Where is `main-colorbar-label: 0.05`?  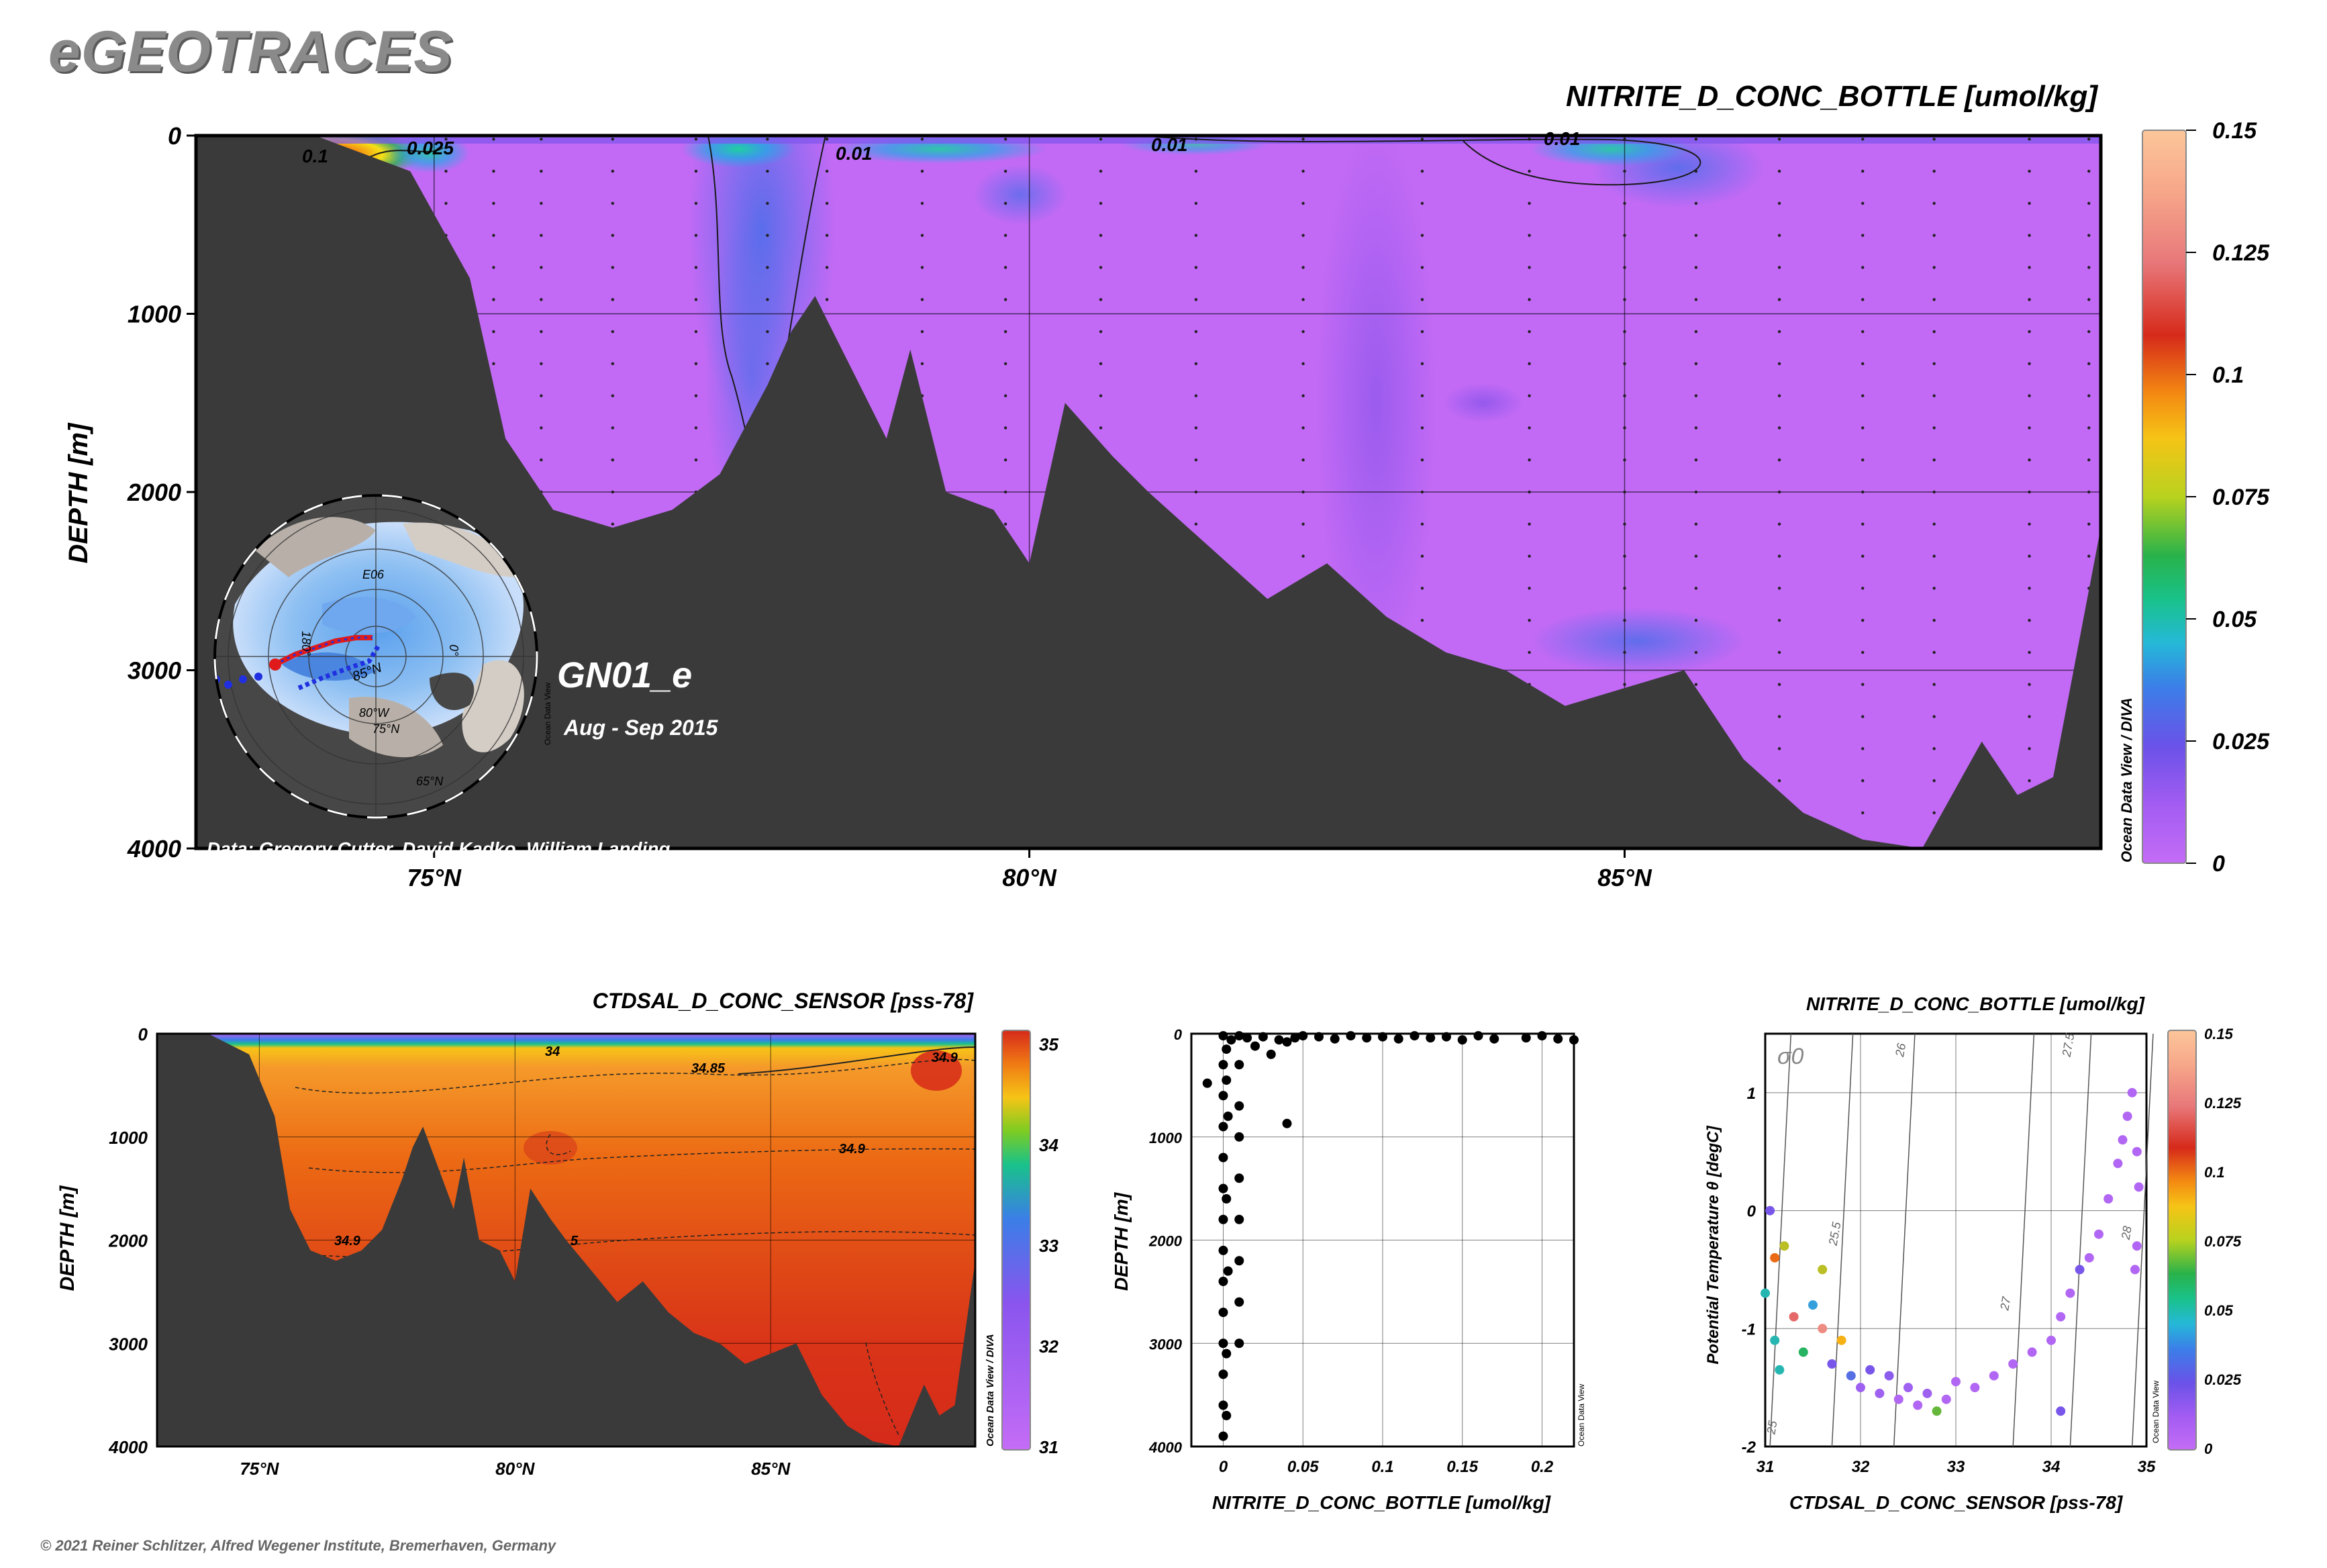 main-colorbar-label: 0.05 is located at coordinates (2234, 619).